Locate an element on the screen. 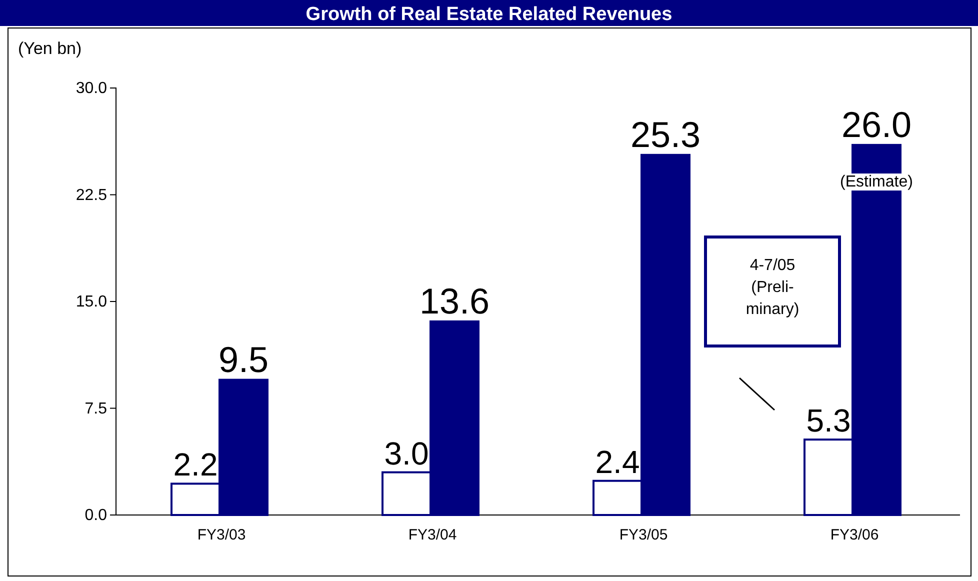 Image resolution: width=978 pixels, height=581 pixels. y-tick-label: 30.0 is located at coordinates (92, 89).